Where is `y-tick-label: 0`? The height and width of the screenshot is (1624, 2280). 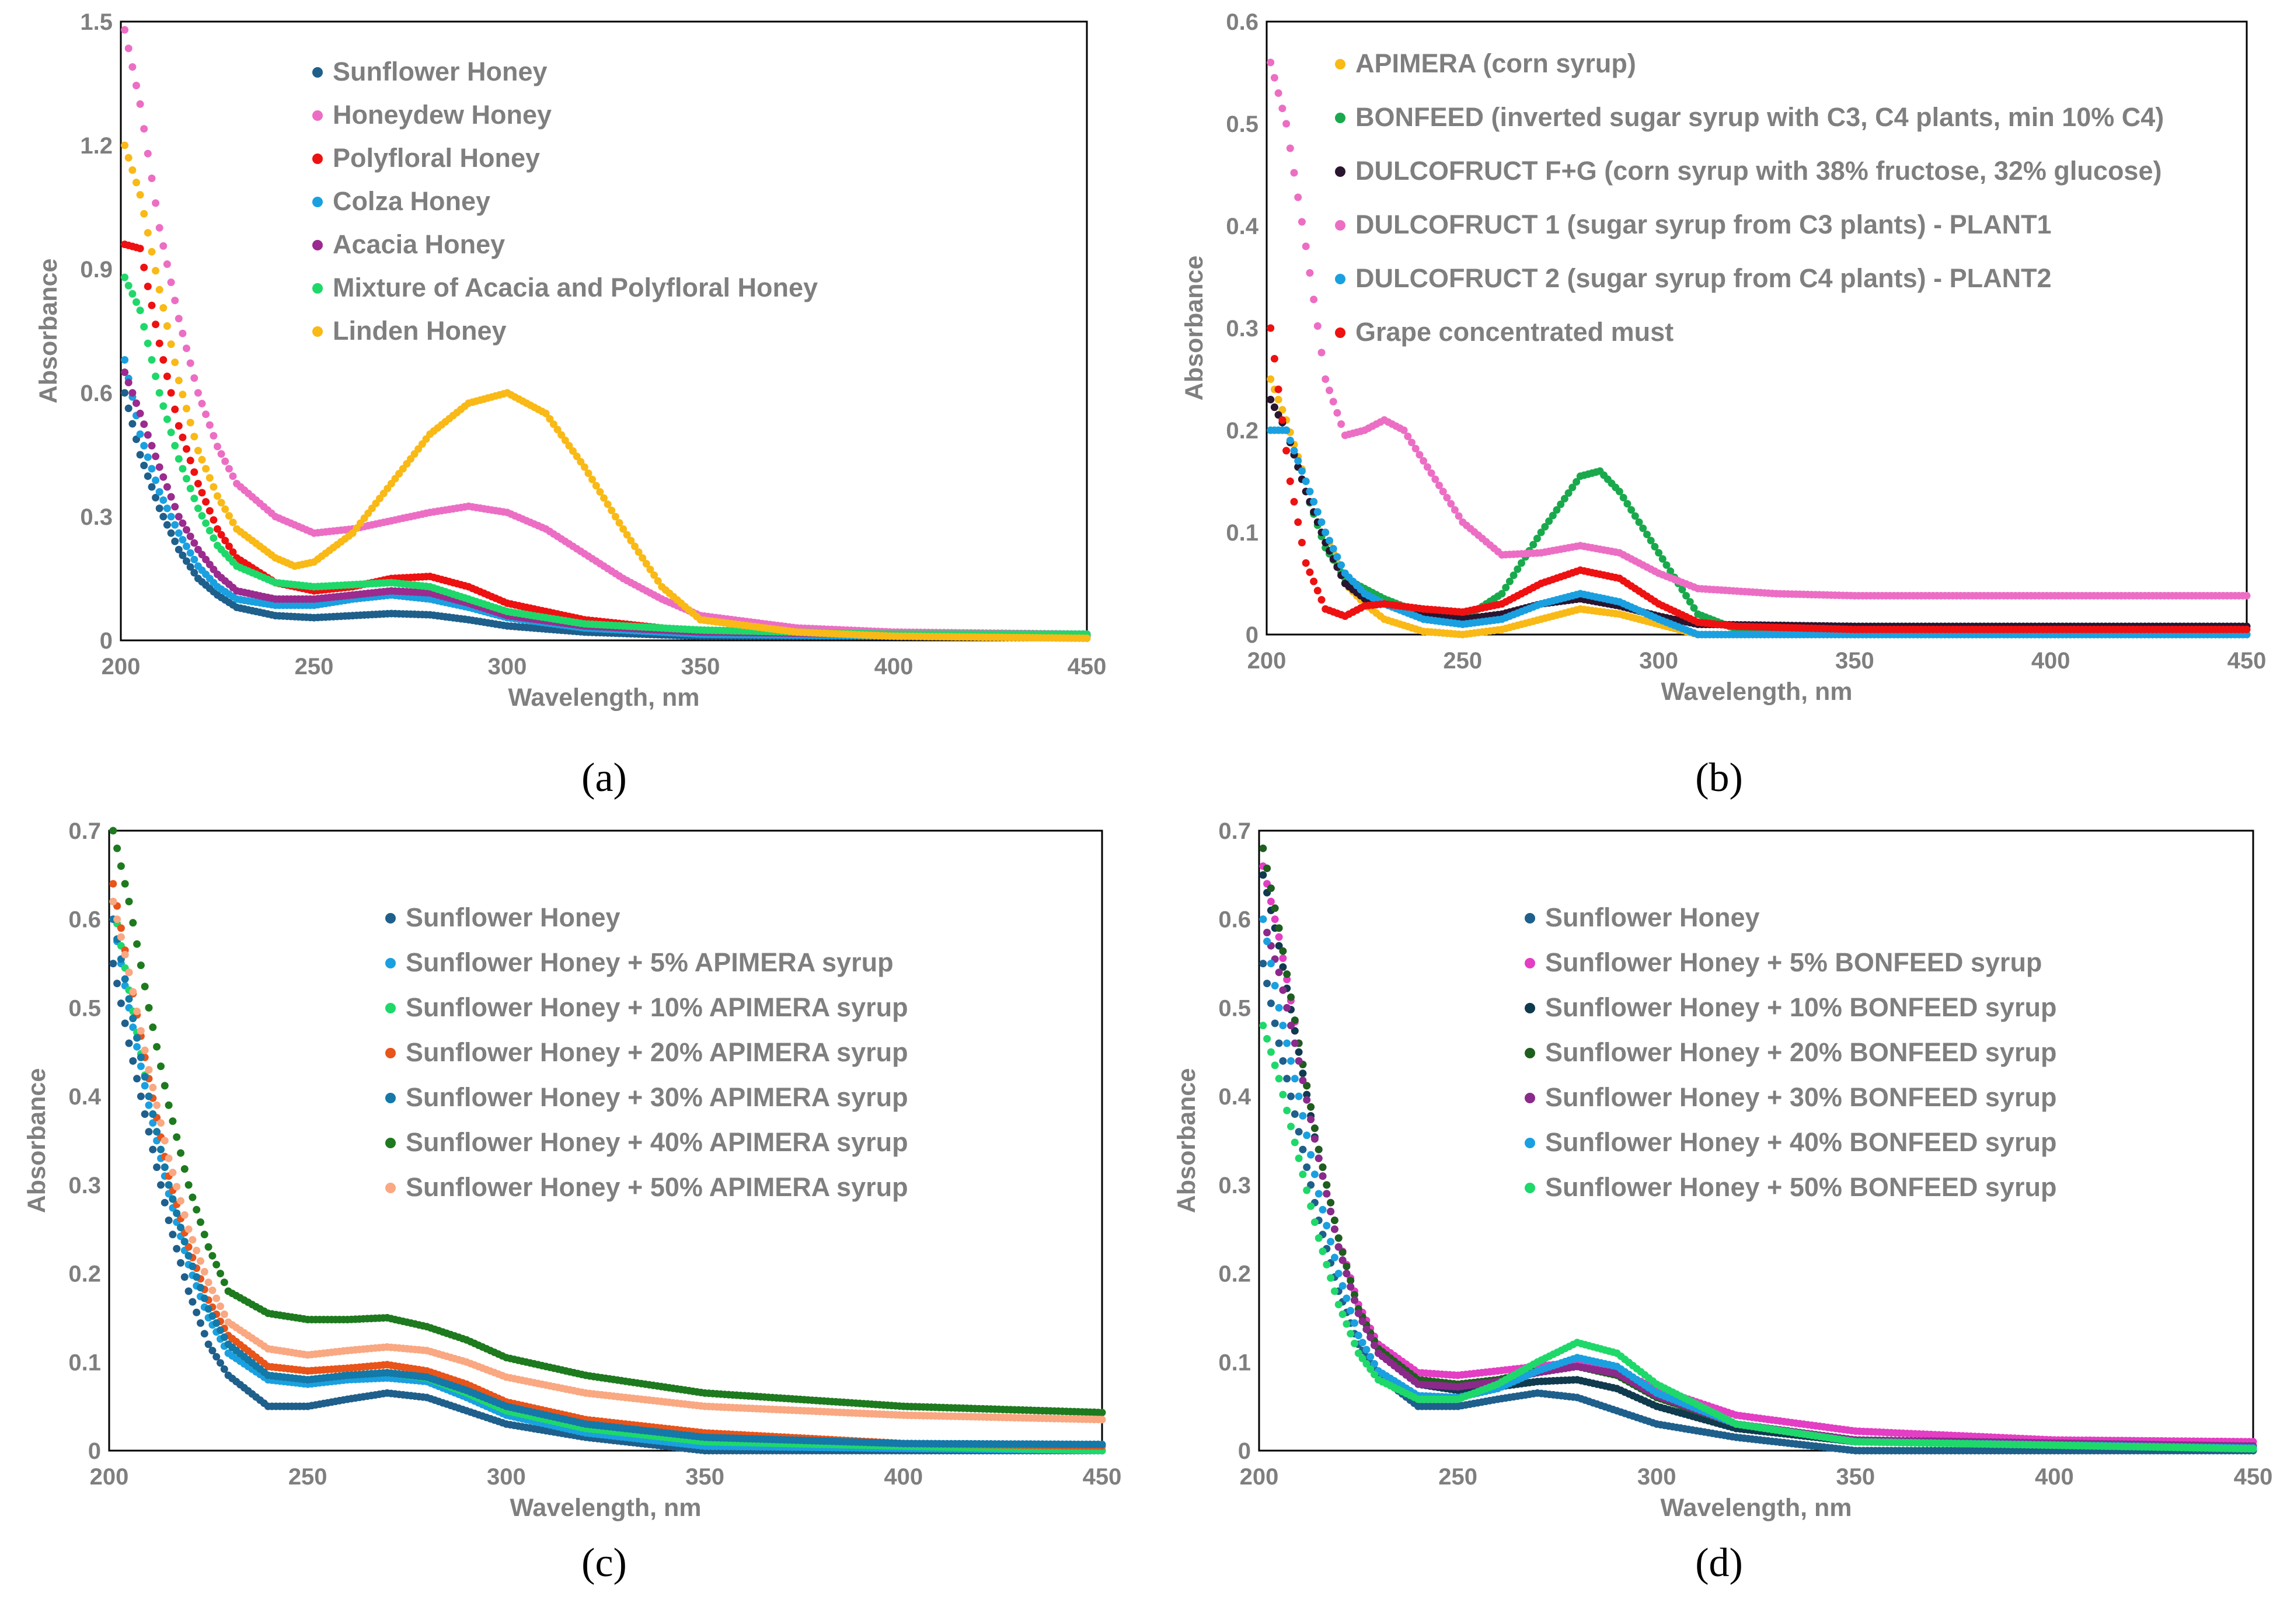 y-tick-label: 0 is located at coordinates (106, 641).